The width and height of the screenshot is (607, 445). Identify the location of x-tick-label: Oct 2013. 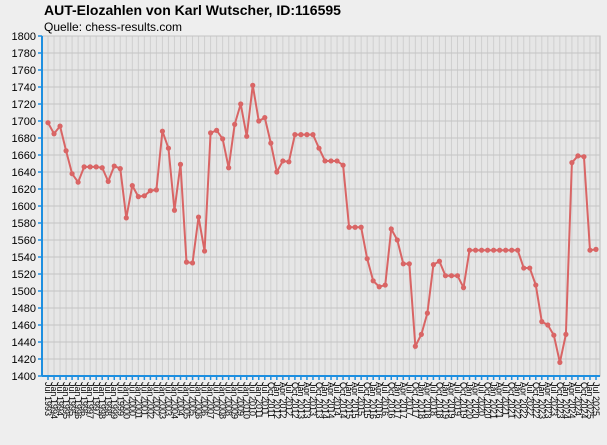
(319, 400).